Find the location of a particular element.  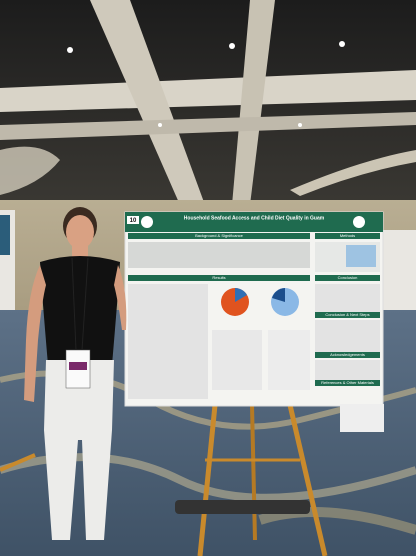

bag is located at coordinates (242, 507).